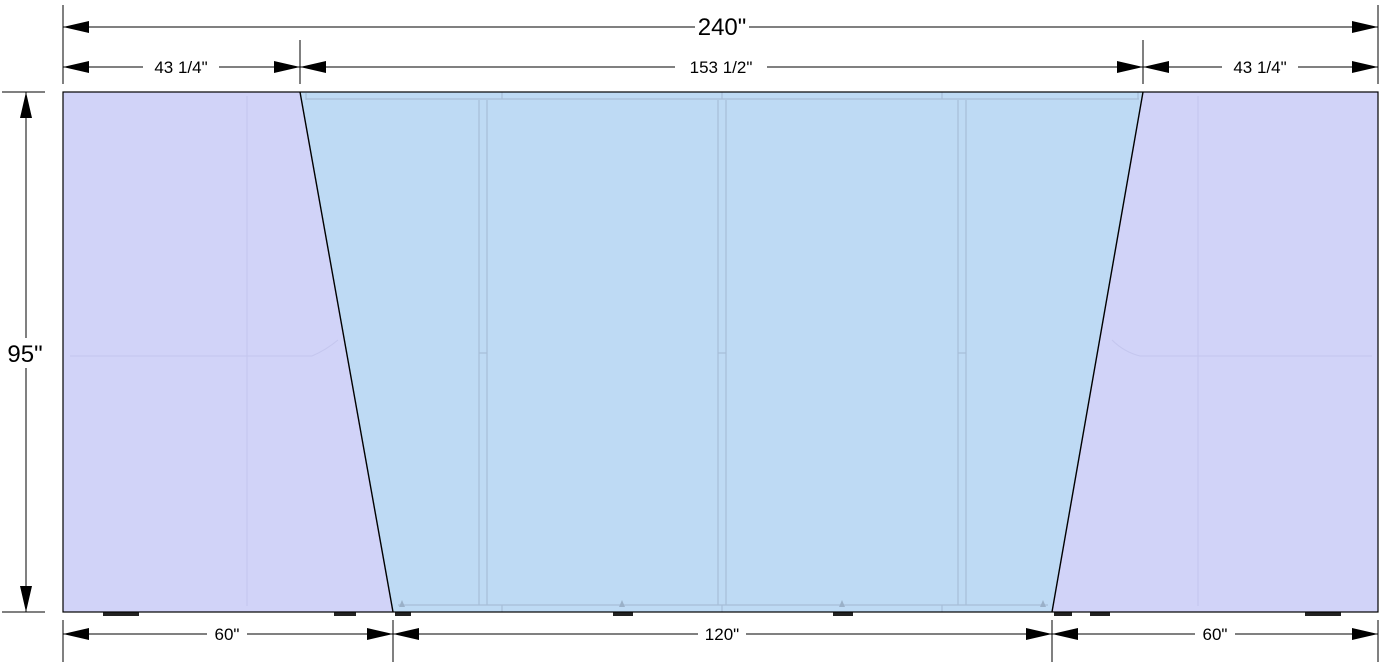 This screenshot has width=1382, height=662. I want to click on bottom-right-segment-label: 60", so click(1215, 634).